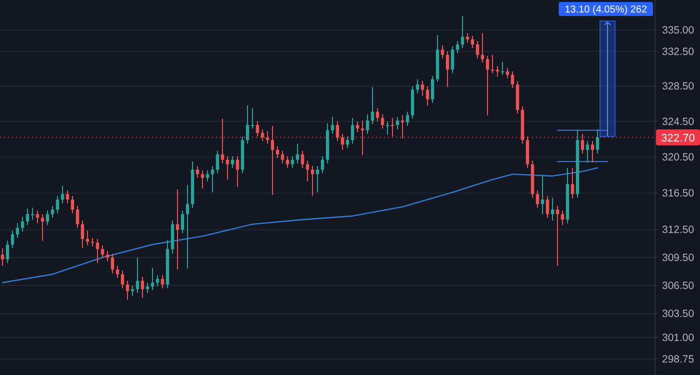 The width and height of the screenshot is (700, 375). I want to click on y-tick-label: 309.50, so click(678, 258).